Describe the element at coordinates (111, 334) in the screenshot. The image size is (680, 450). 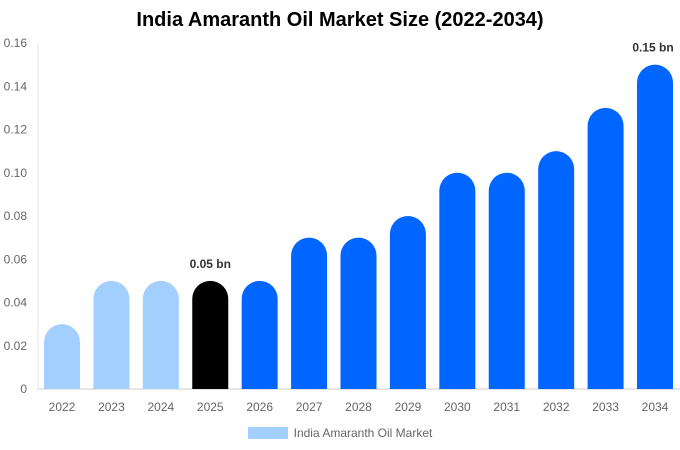
I see `bar-2023` at that location.